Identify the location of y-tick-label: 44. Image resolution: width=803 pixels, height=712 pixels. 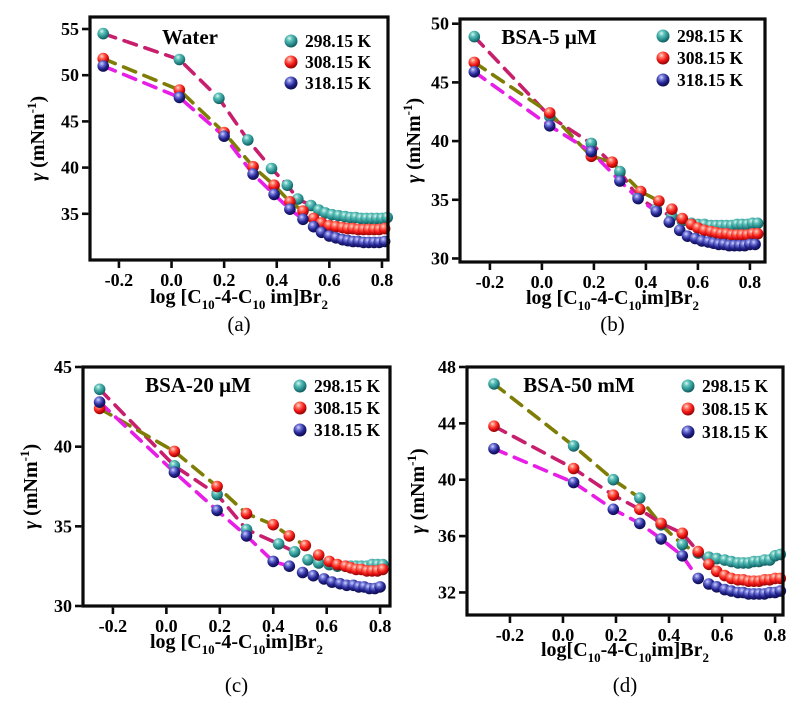
(447, 423).